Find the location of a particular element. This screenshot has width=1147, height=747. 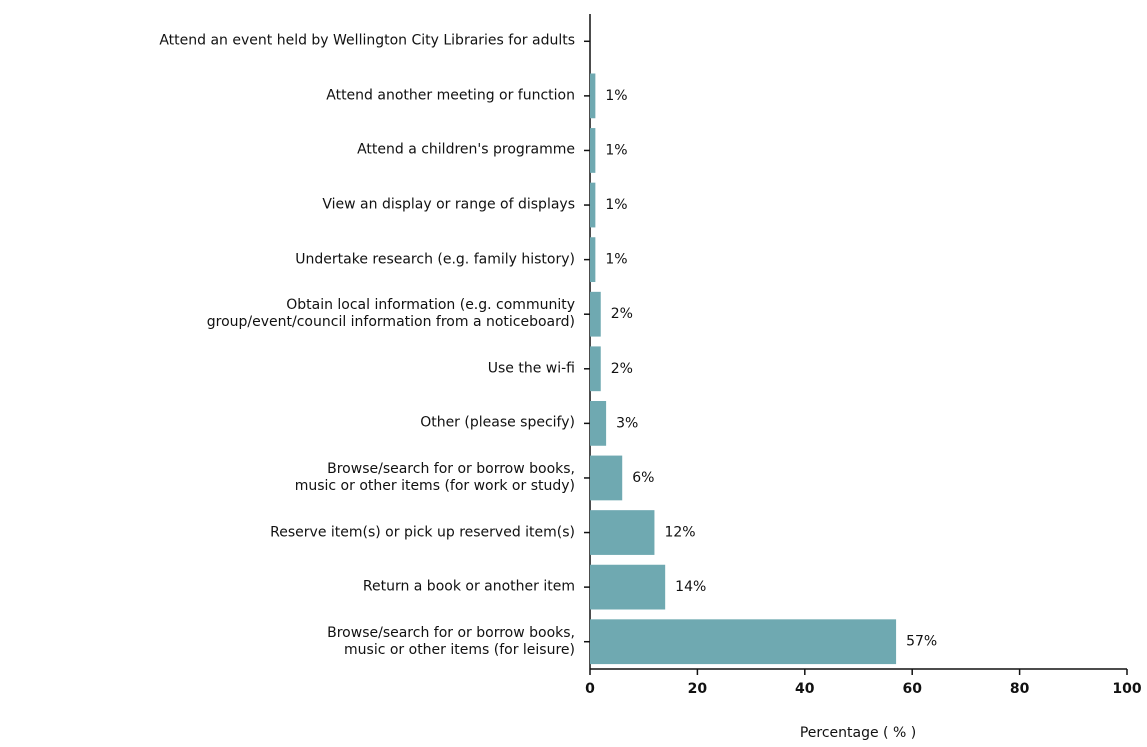

x-axis-label: Percentage ( % ) is located at coordinates (858, 733).